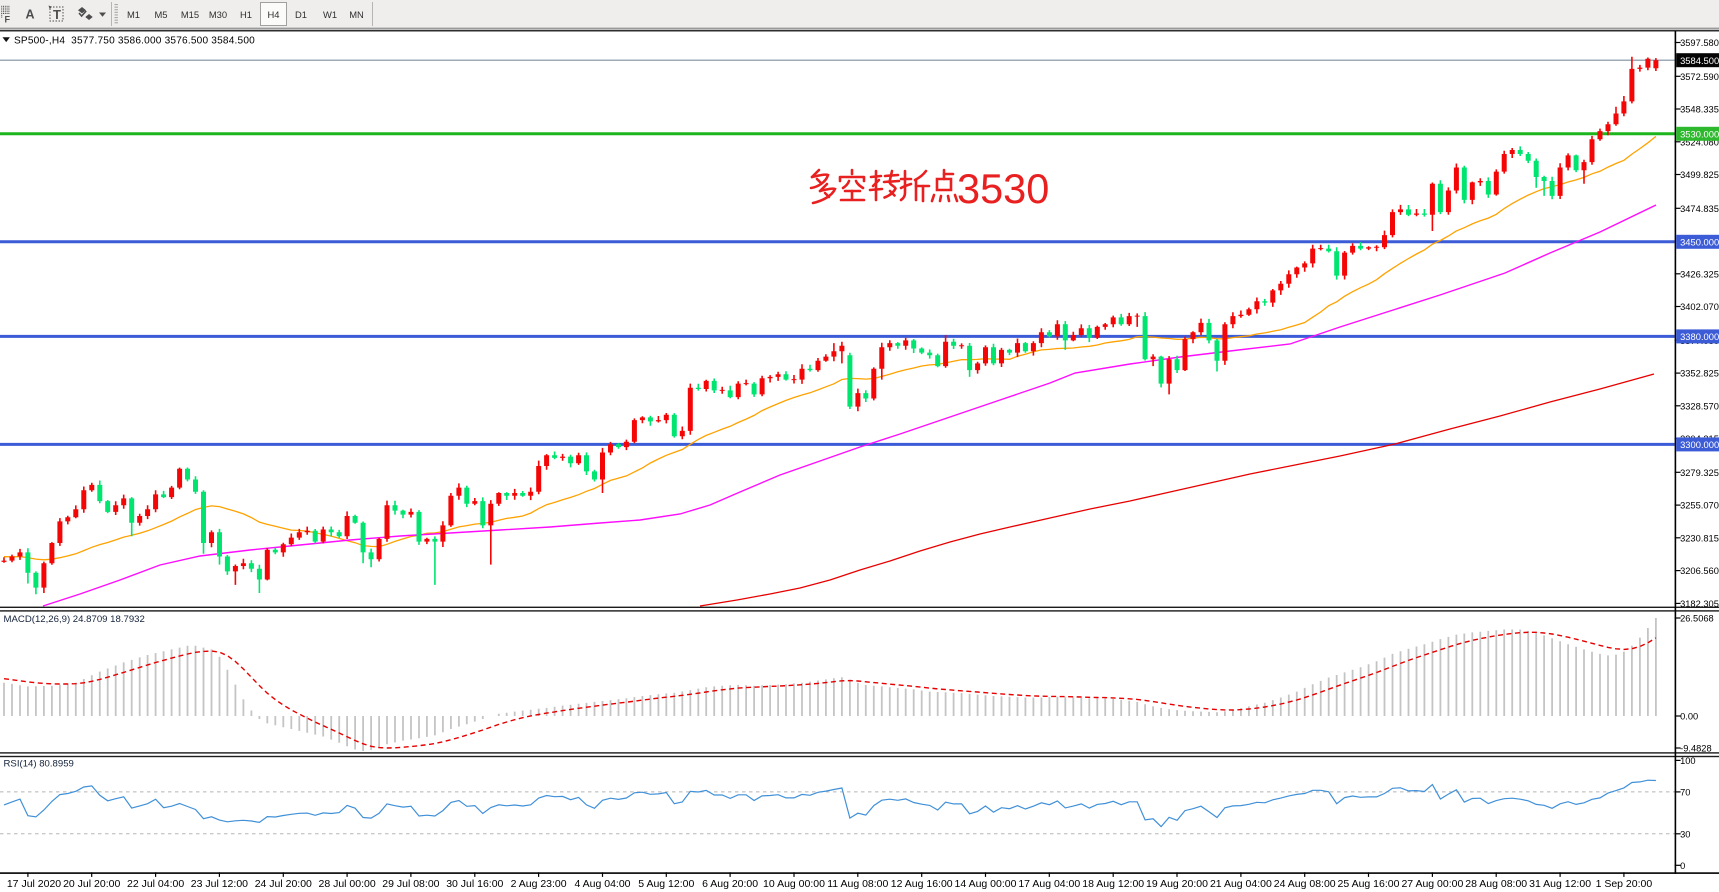 The width and height of the screenshot is (1719, 892). What do you see at coordinates (1699, 307) in the screenshot?
I see `svg-text: 3402.070` at bounding box center [1699, 307].